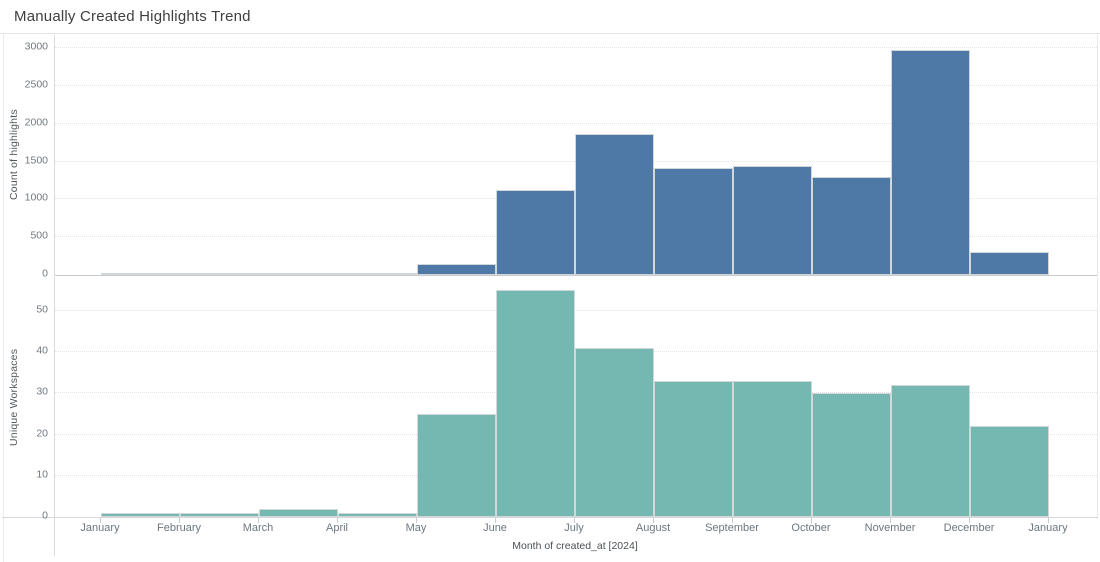 This screenshot has height=562, width=1100. What do you see at coordinates (140, 274) in the screenshot?
I see `bar-count-january` at bounding box center [140, 274].